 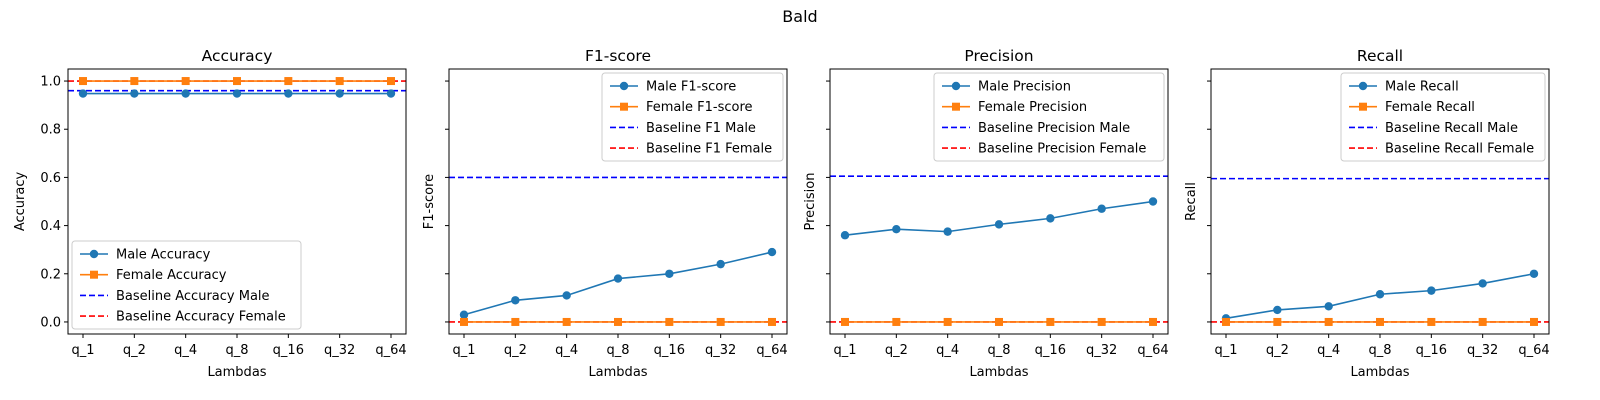 What do you see at coordinates (1430, 107) in the screenshot?
I see `legend-label: Female Recall` at bounding box center [1430, 107].